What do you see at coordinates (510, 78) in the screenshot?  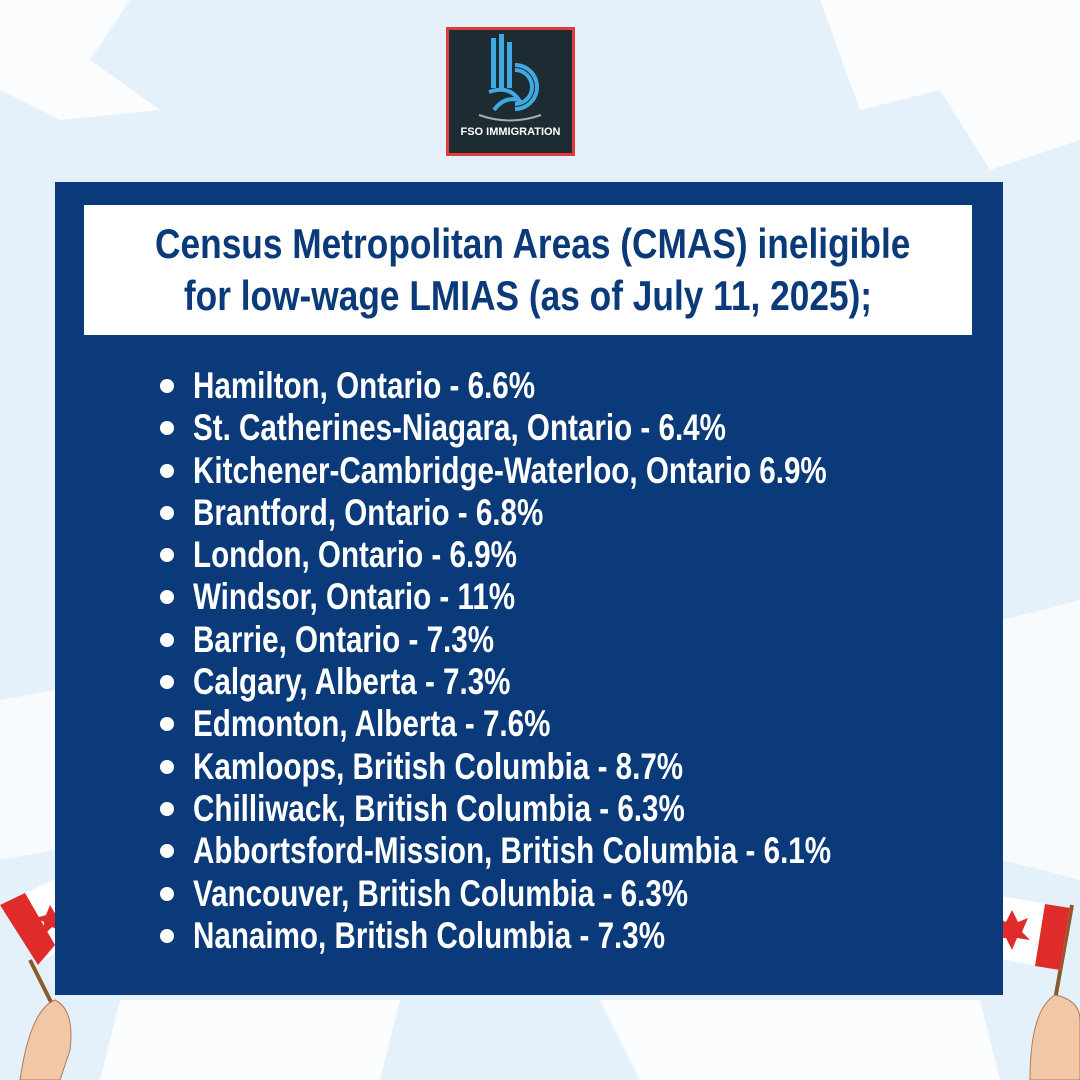 I see `logo-mark` at bounding box center [510, 78].